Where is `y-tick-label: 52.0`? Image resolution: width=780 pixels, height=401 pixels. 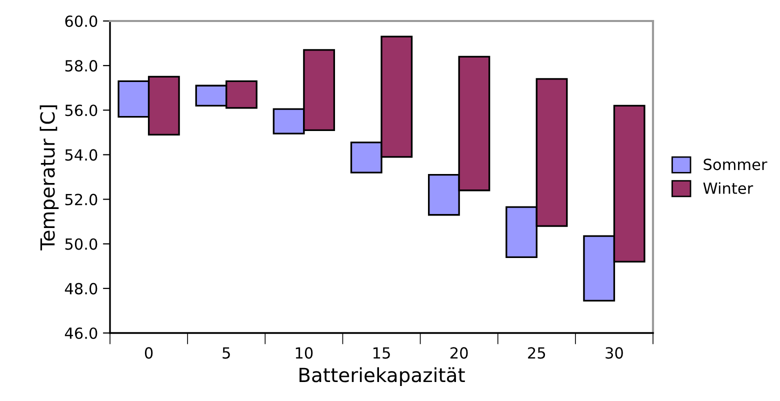 y-tick-label: 52.0 is located at coordinates (81, 200).